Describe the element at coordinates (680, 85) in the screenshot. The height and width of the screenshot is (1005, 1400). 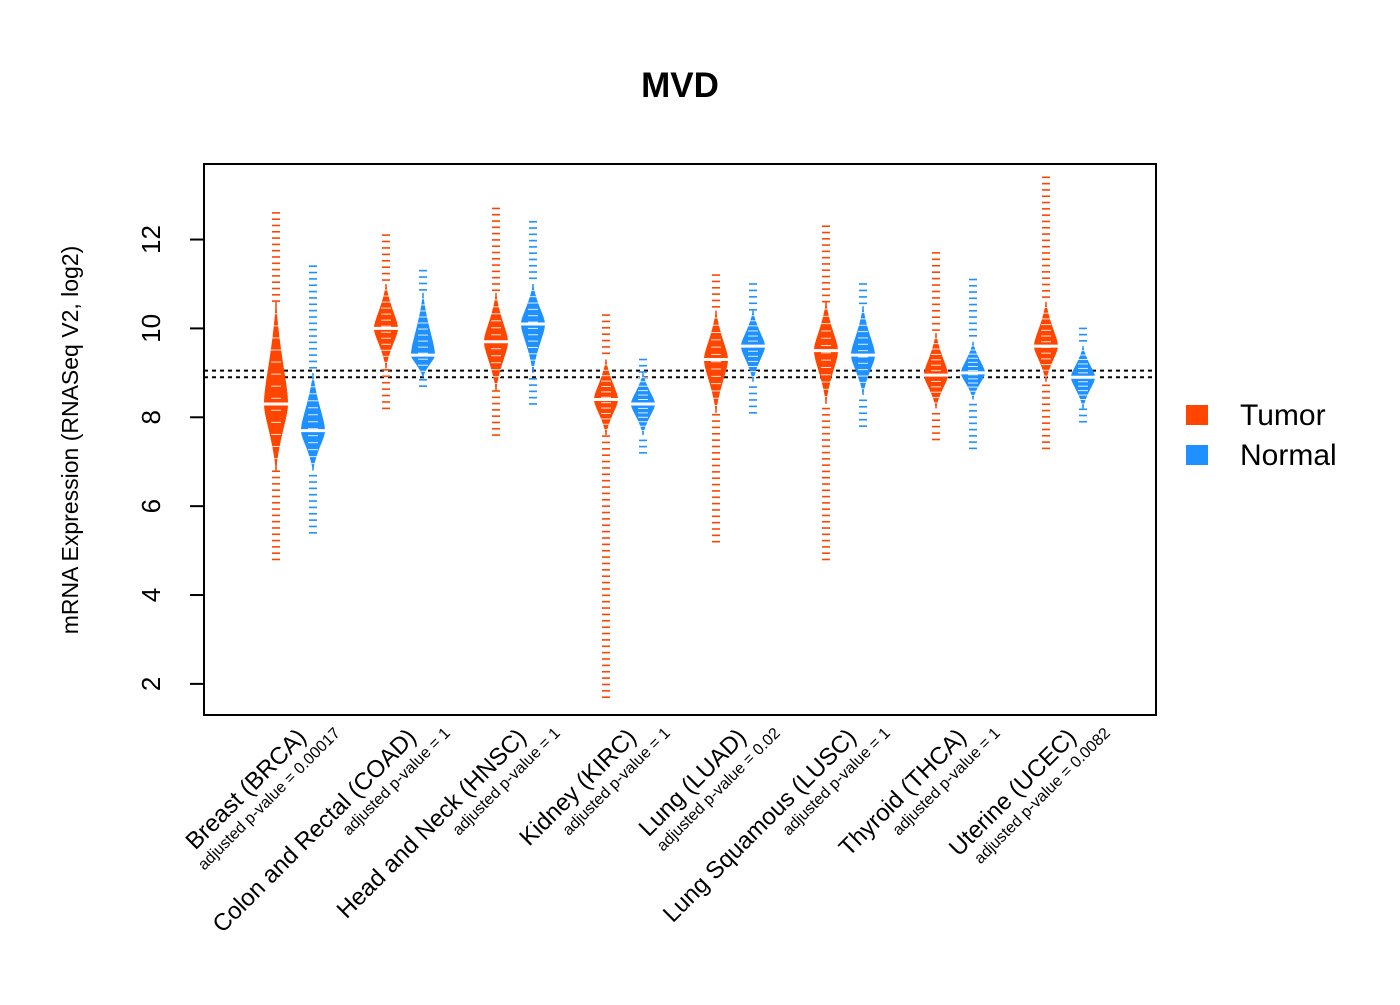
I see `chart-title: MVD` at that location.